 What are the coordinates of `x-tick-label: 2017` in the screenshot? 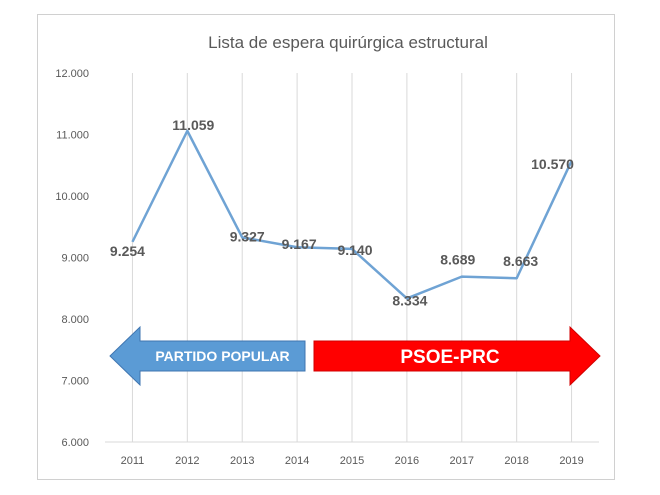 It's located at (462, 461).